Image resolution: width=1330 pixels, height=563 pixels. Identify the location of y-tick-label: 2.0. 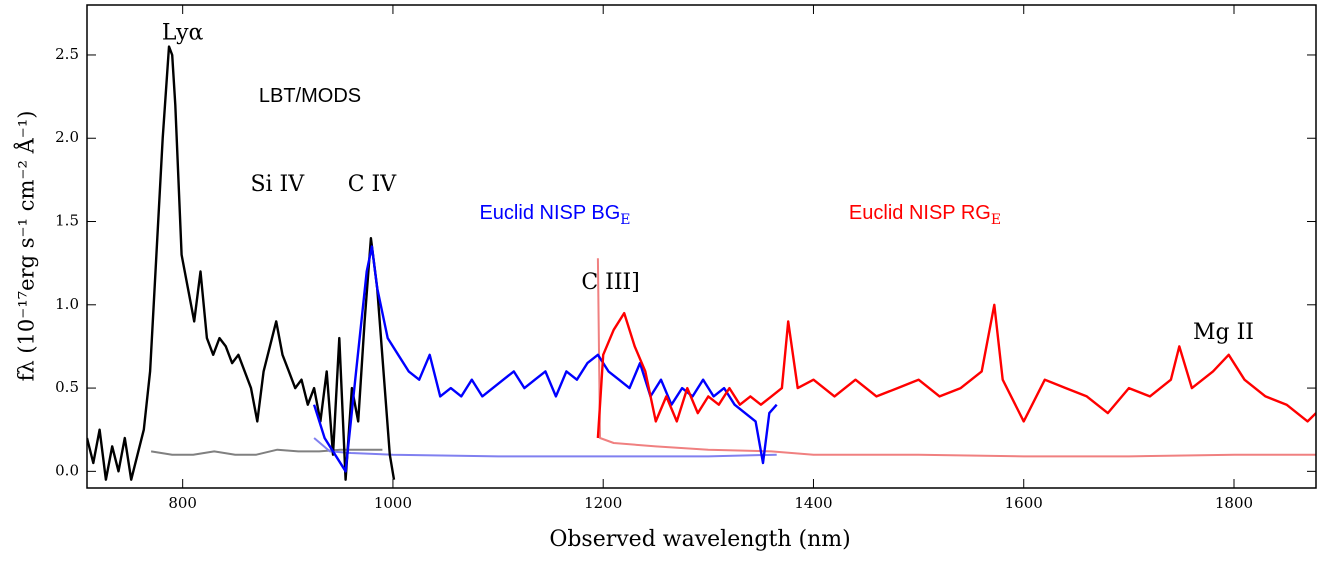
(67, 137).